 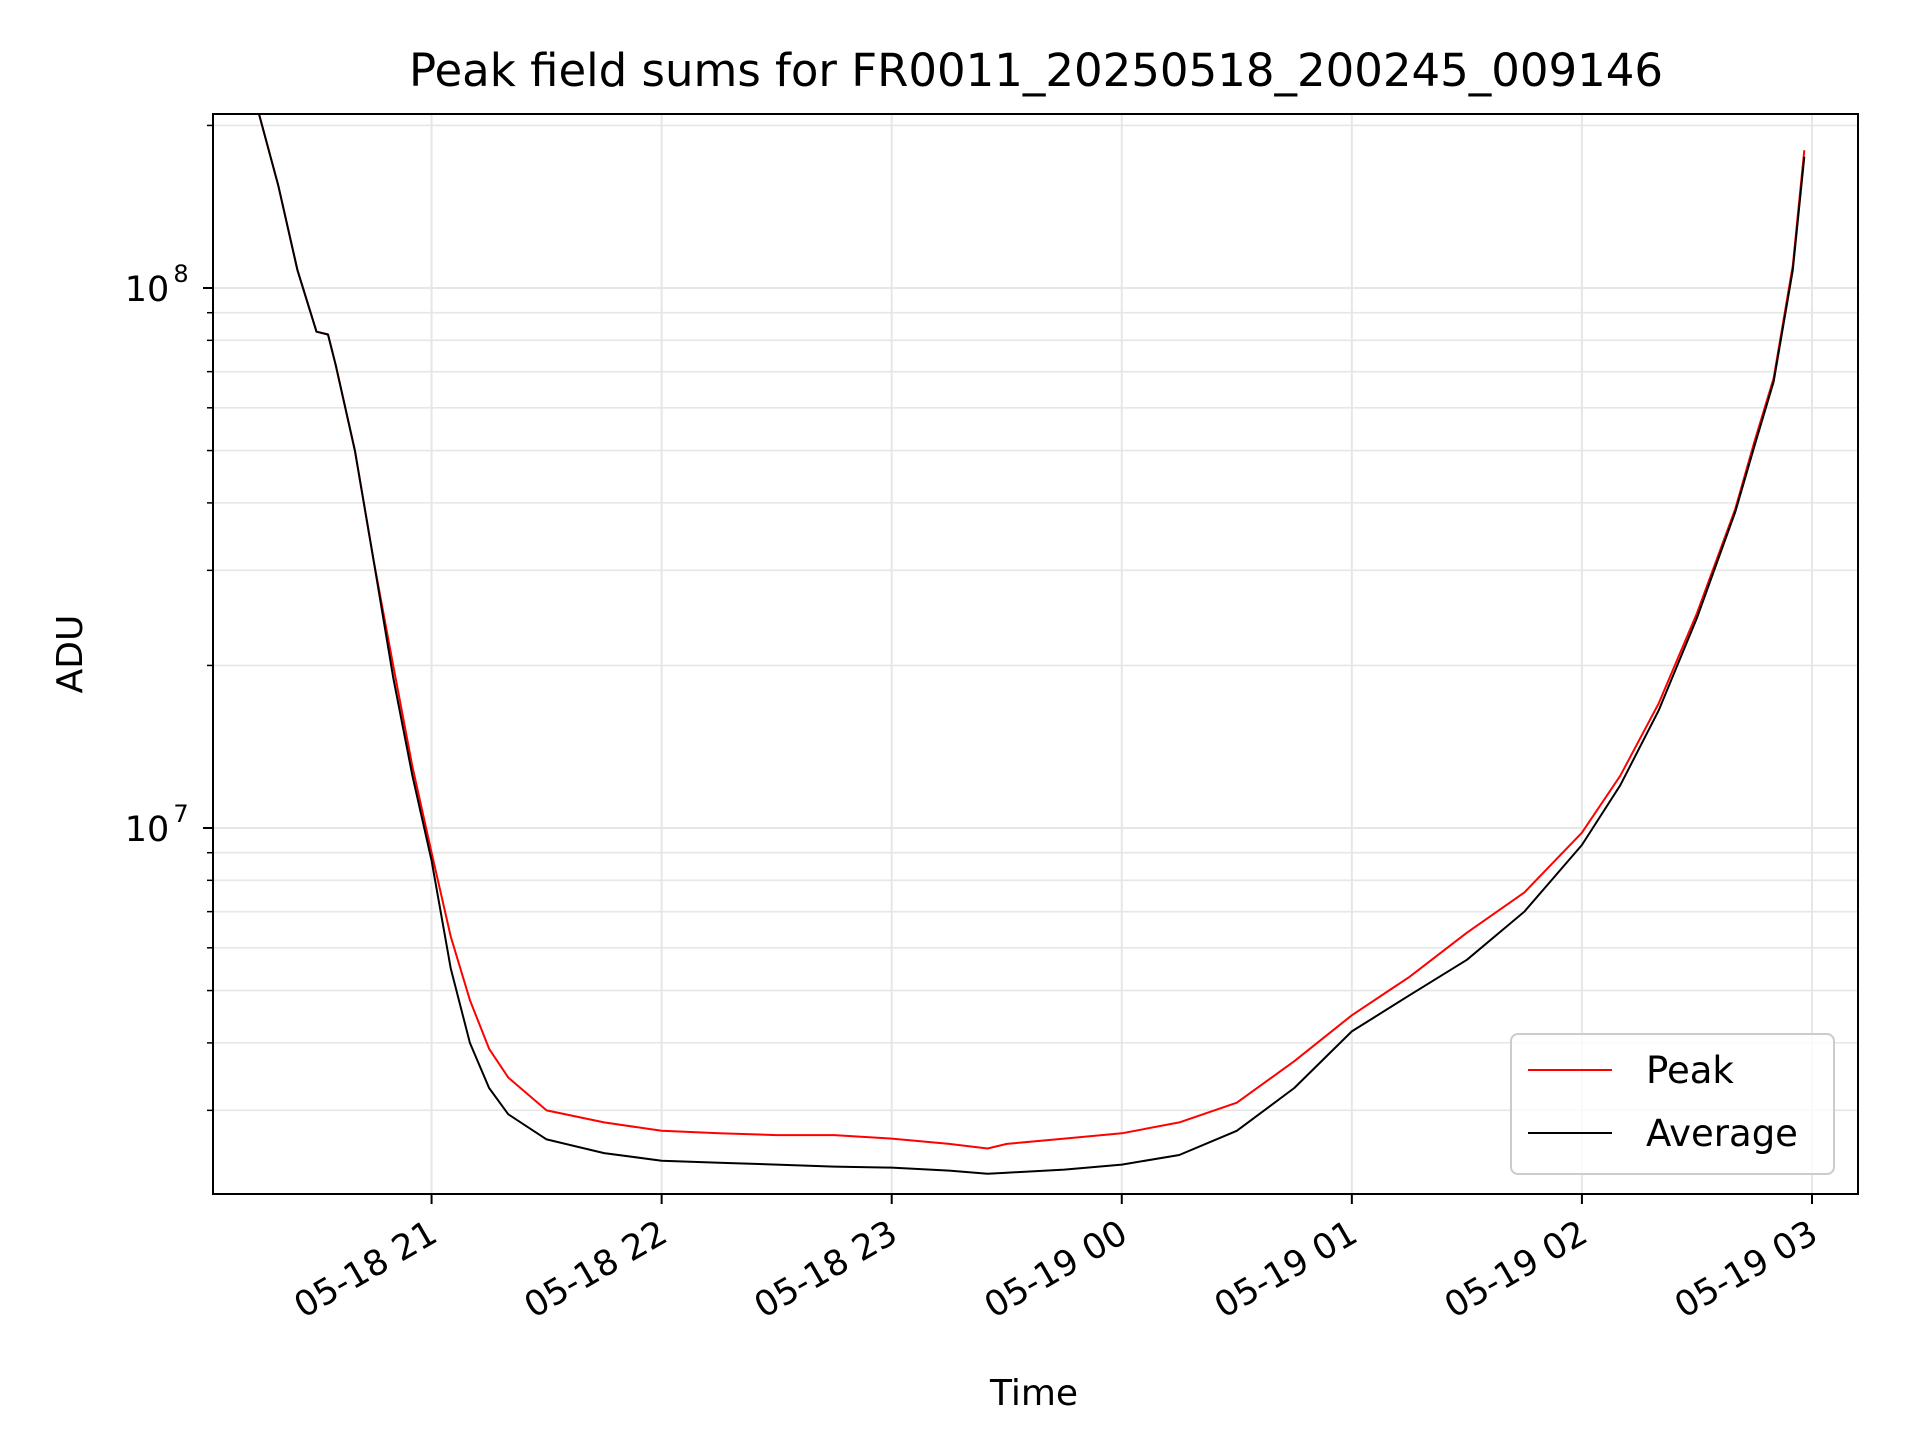 What do you see at coordinates (1672, 1104) in the screenshot?
I see `legend: Peak Average` at bounding box center [1672, 1104].